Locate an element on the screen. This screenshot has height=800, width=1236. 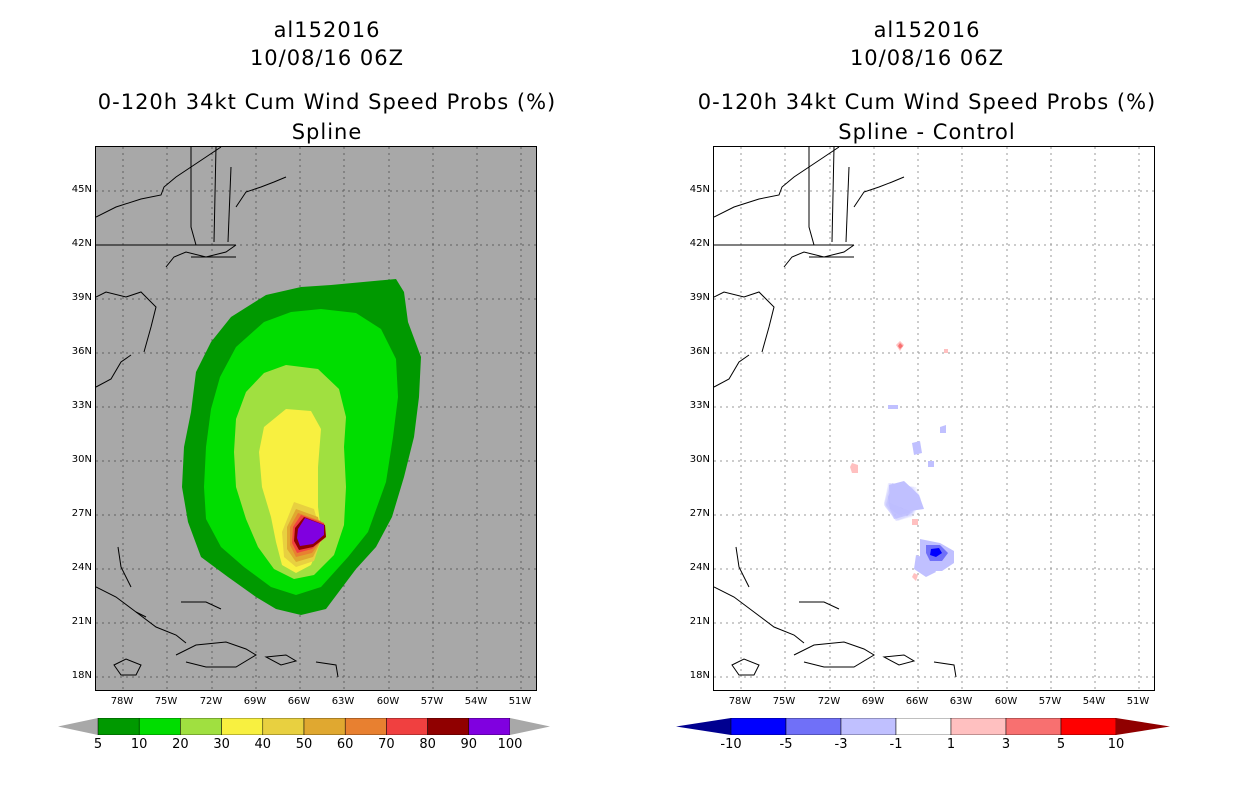
lat-label: 27N is located at coordinates (81, 513).